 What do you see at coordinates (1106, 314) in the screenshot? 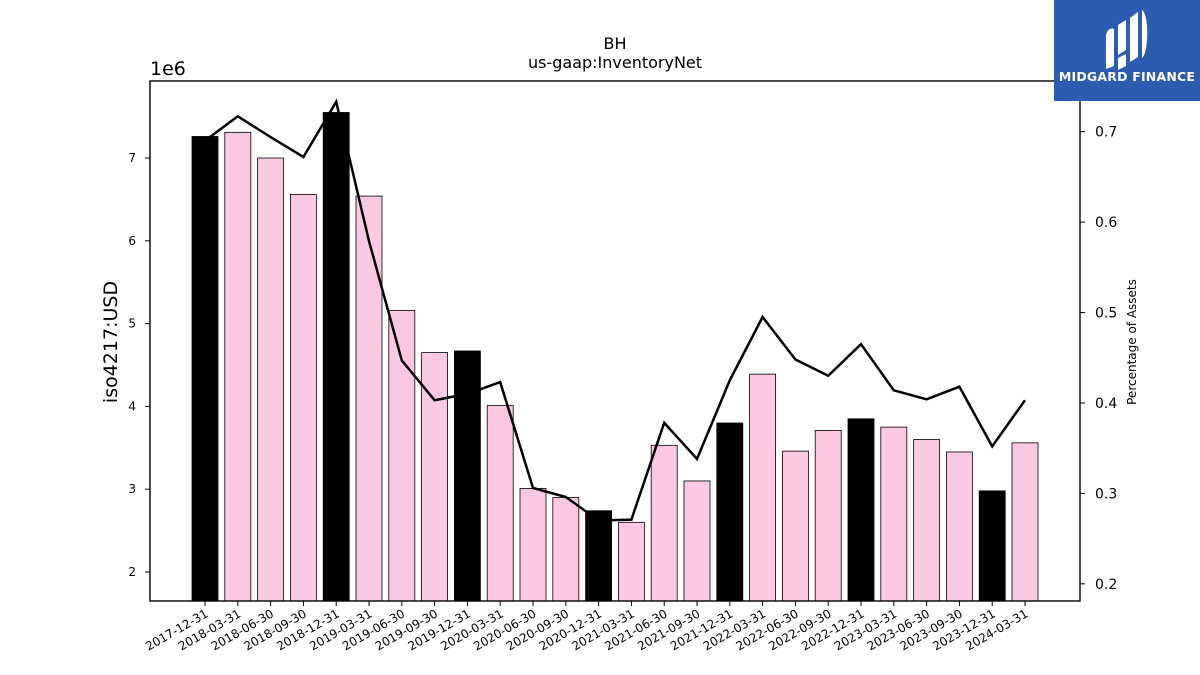
I see `y-right-tick-label: 0.5` at bounding box center [1106, 314].